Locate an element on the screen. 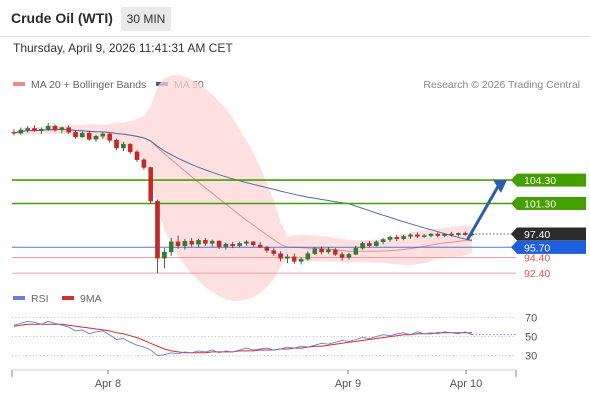 This screenshot has width=590, height=400. timestamp: Thursday, April 9, 2026 11:41:31 AM CET is located at coordinates (123, 48).